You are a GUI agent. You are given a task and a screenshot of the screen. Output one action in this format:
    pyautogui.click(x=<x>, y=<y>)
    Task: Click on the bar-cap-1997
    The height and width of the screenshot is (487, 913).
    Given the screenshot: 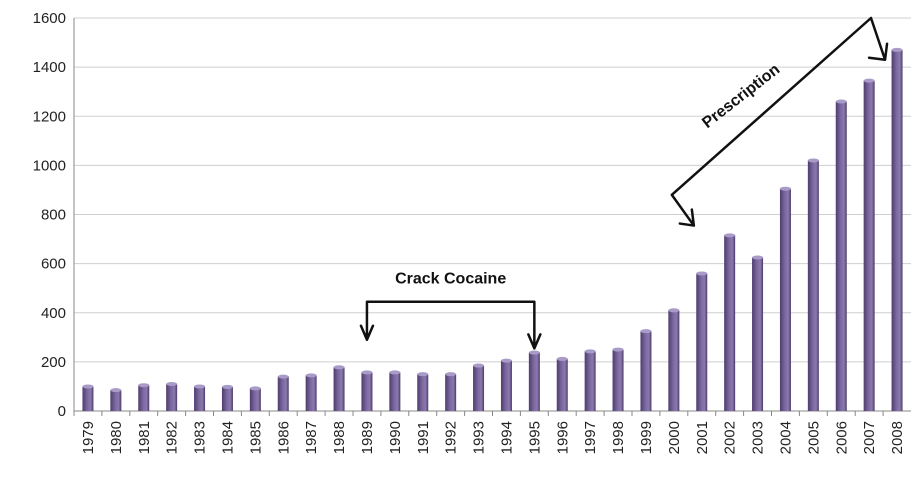 What is the action you would take?
    pyautogui.click(x=590, y=351)
    